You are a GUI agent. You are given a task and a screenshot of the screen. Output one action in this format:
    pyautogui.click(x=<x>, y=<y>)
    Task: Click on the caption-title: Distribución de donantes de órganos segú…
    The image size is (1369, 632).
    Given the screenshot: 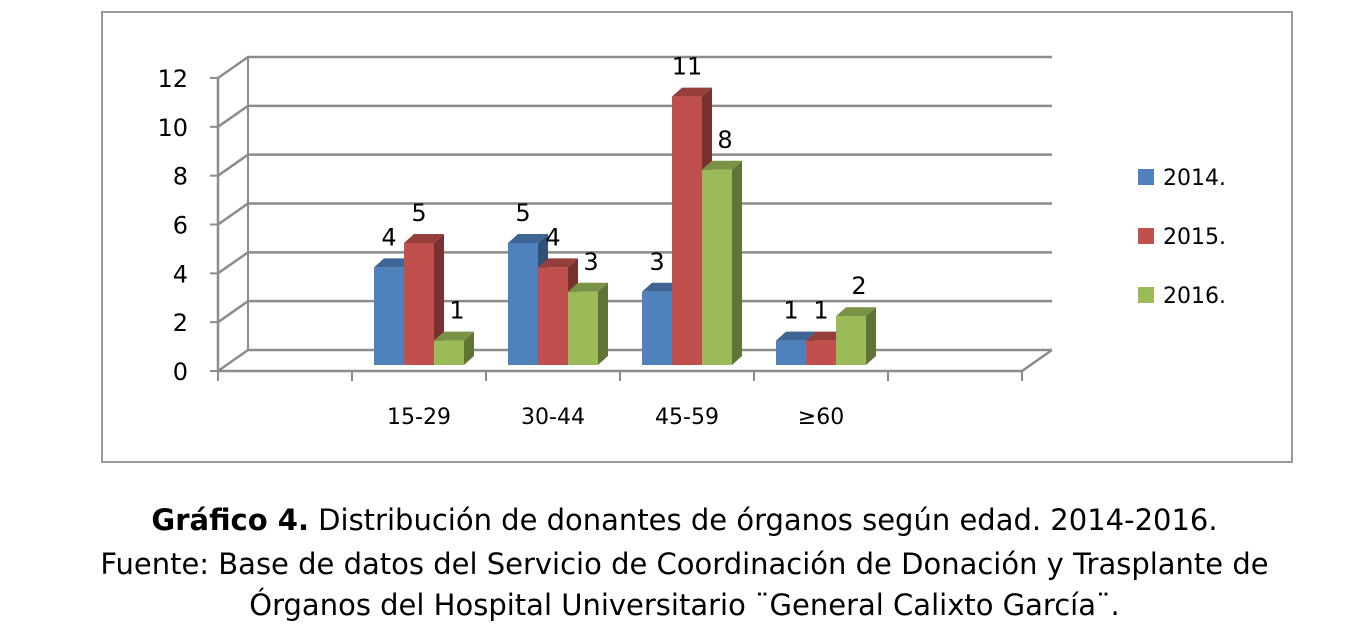 What is the action you would take?
    pyautogui.click(x=763, y=520)
    